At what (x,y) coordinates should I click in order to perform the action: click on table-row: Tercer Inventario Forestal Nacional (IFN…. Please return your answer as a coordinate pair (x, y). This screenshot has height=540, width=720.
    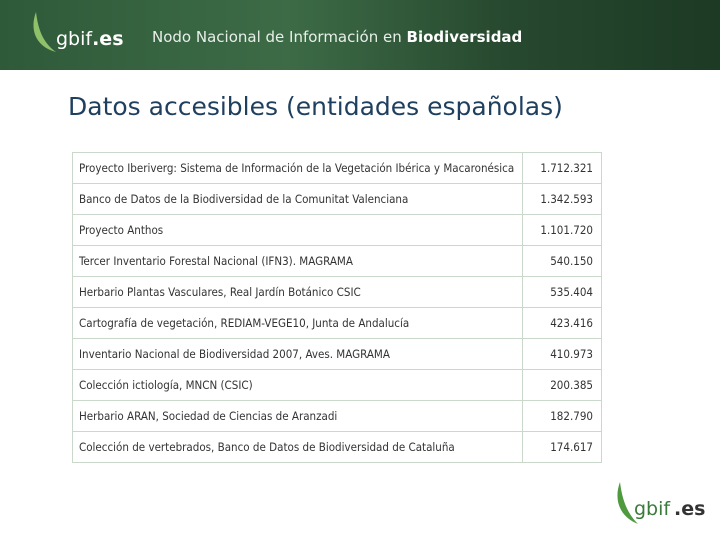
    Looking at the image, I should click on (337, 261).